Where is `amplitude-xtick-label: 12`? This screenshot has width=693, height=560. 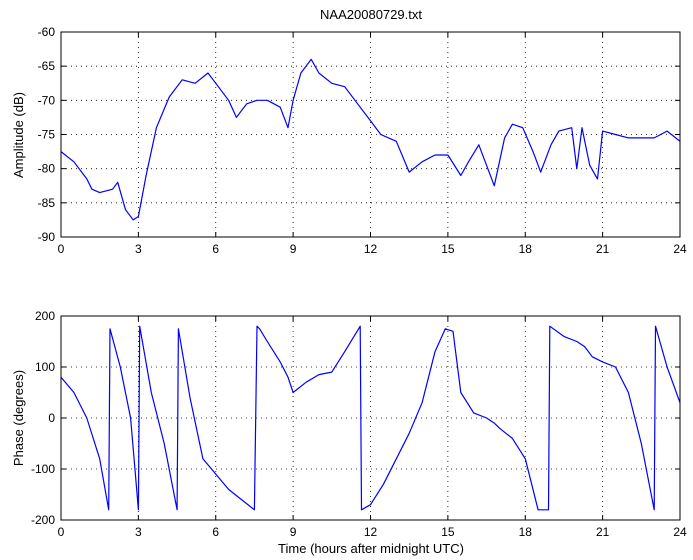
amplitude-xtick-label: 12 is located at coordinates (371, 249).